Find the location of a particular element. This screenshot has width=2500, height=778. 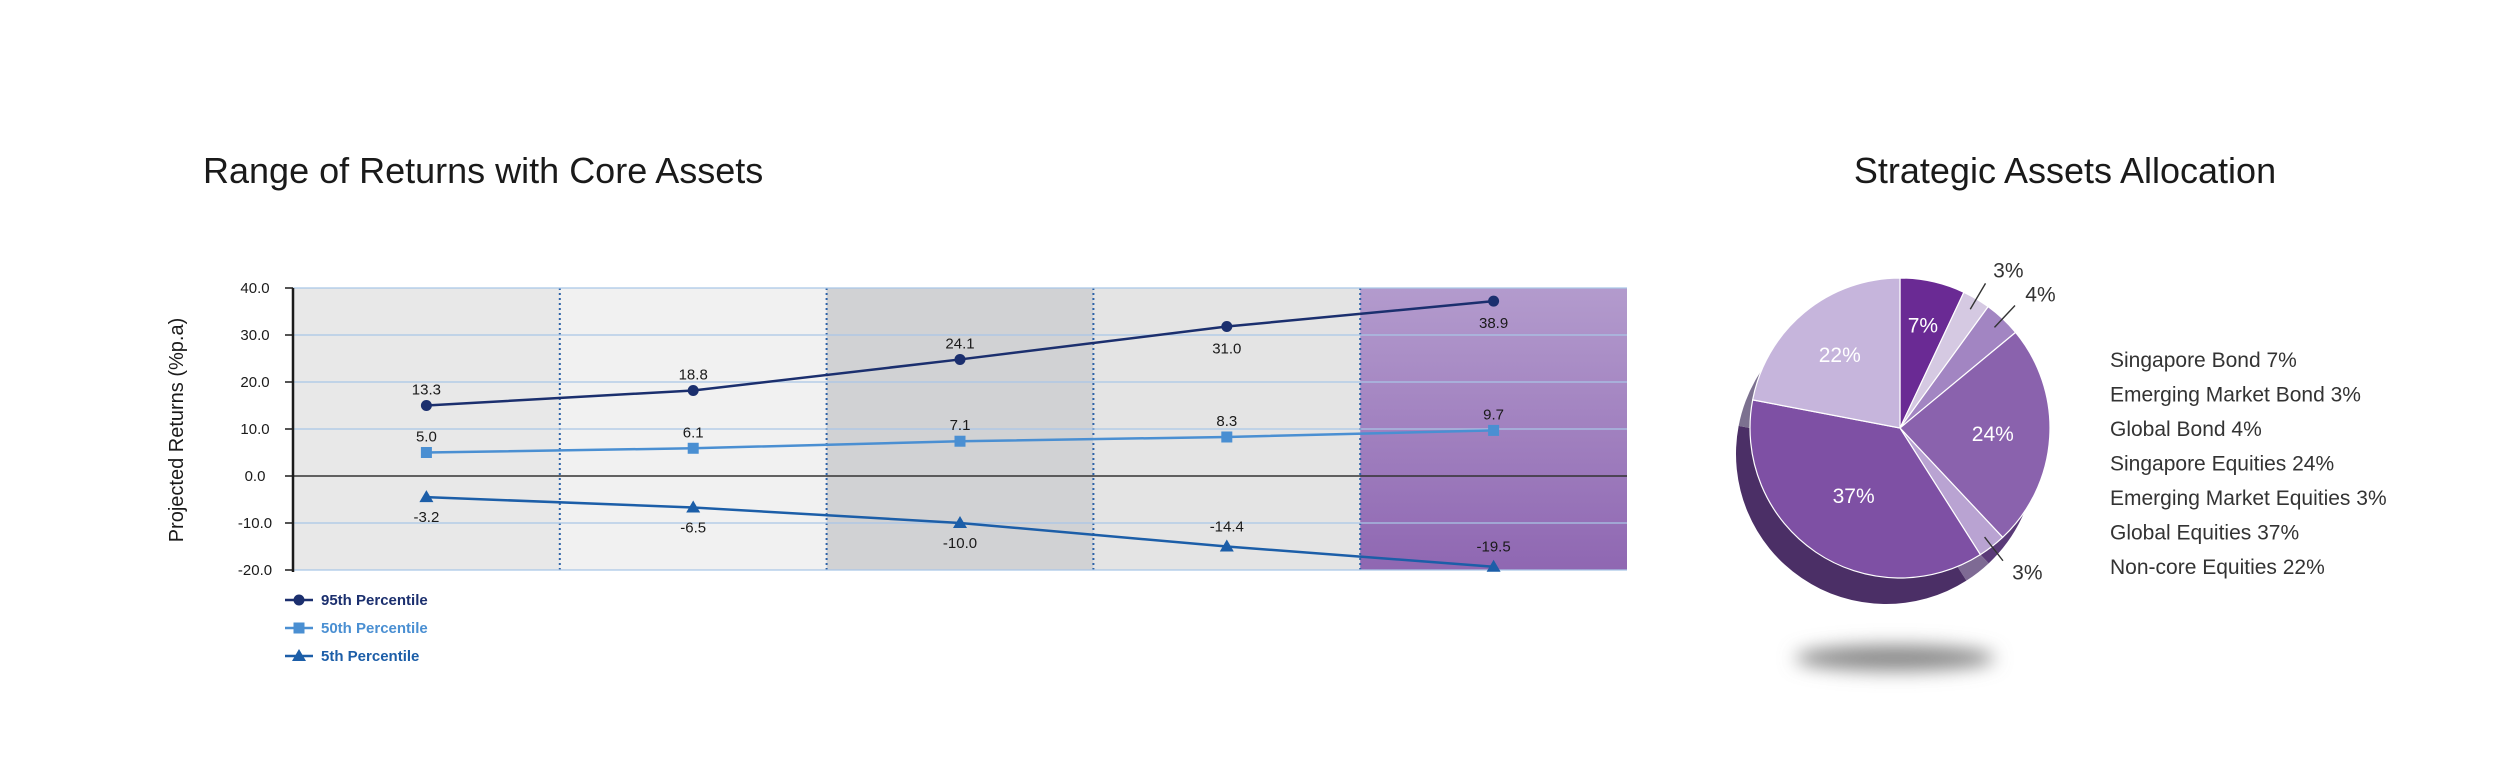

data-label: -14.4 is located at coordinates (1227, 527).